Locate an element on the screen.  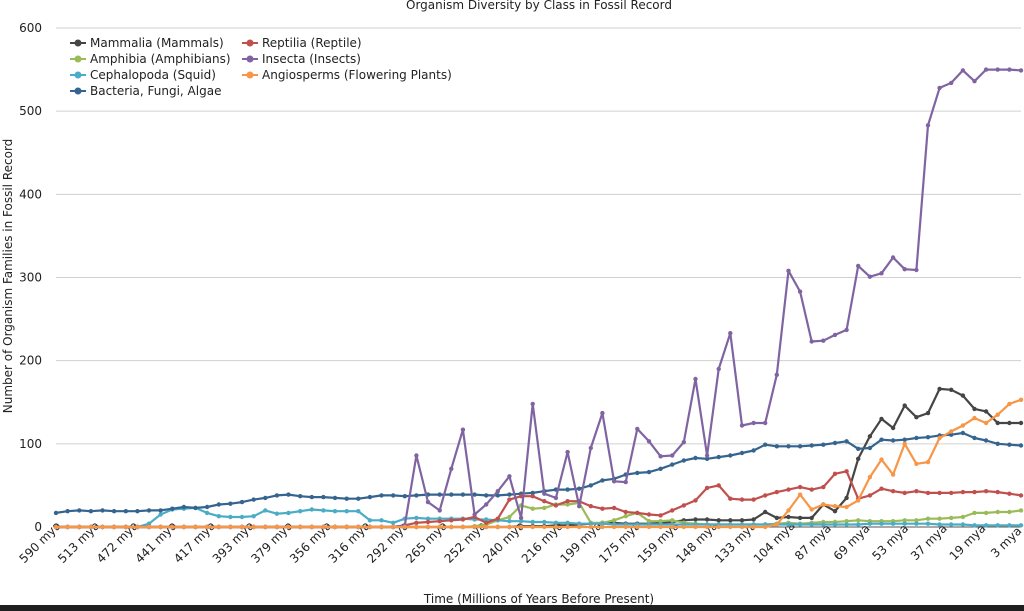
x-axis-title: Time (Millions of Years Before Present) is located at coordinates (538, 599).